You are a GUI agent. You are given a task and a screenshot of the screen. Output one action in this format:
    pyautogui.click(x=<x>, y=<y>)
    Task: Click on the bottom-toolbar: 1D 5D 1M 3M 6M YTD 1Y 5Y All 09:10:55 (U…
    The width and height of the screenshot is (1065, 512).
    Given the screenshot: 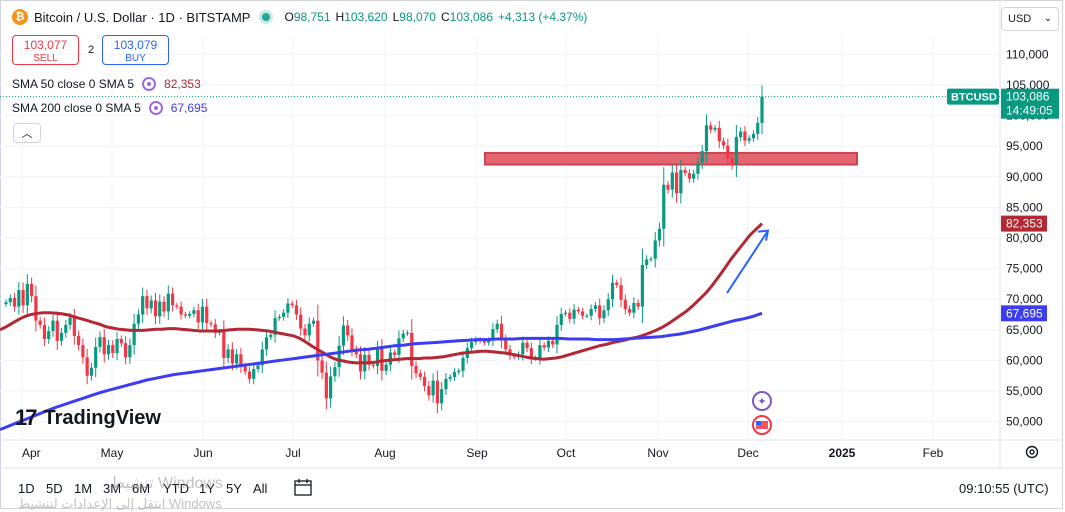 What is the action you would take?
    pyautogui.click(x=531, y=489)
    